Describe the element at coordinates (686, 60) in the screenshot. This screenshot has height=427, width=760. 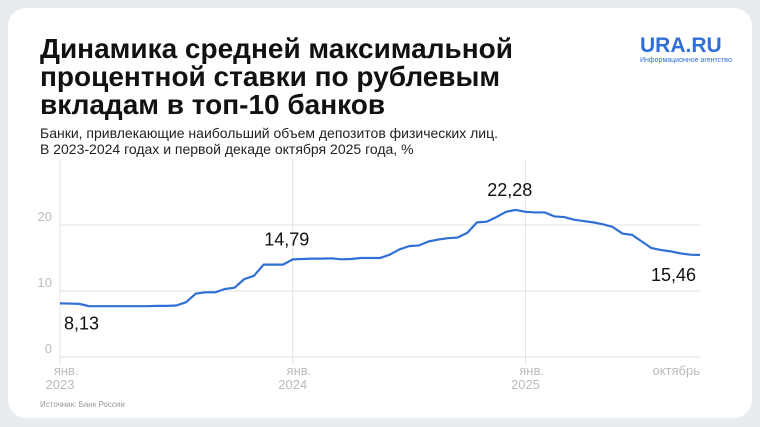
I see `logo-caption: Информационное агентство` at that location.